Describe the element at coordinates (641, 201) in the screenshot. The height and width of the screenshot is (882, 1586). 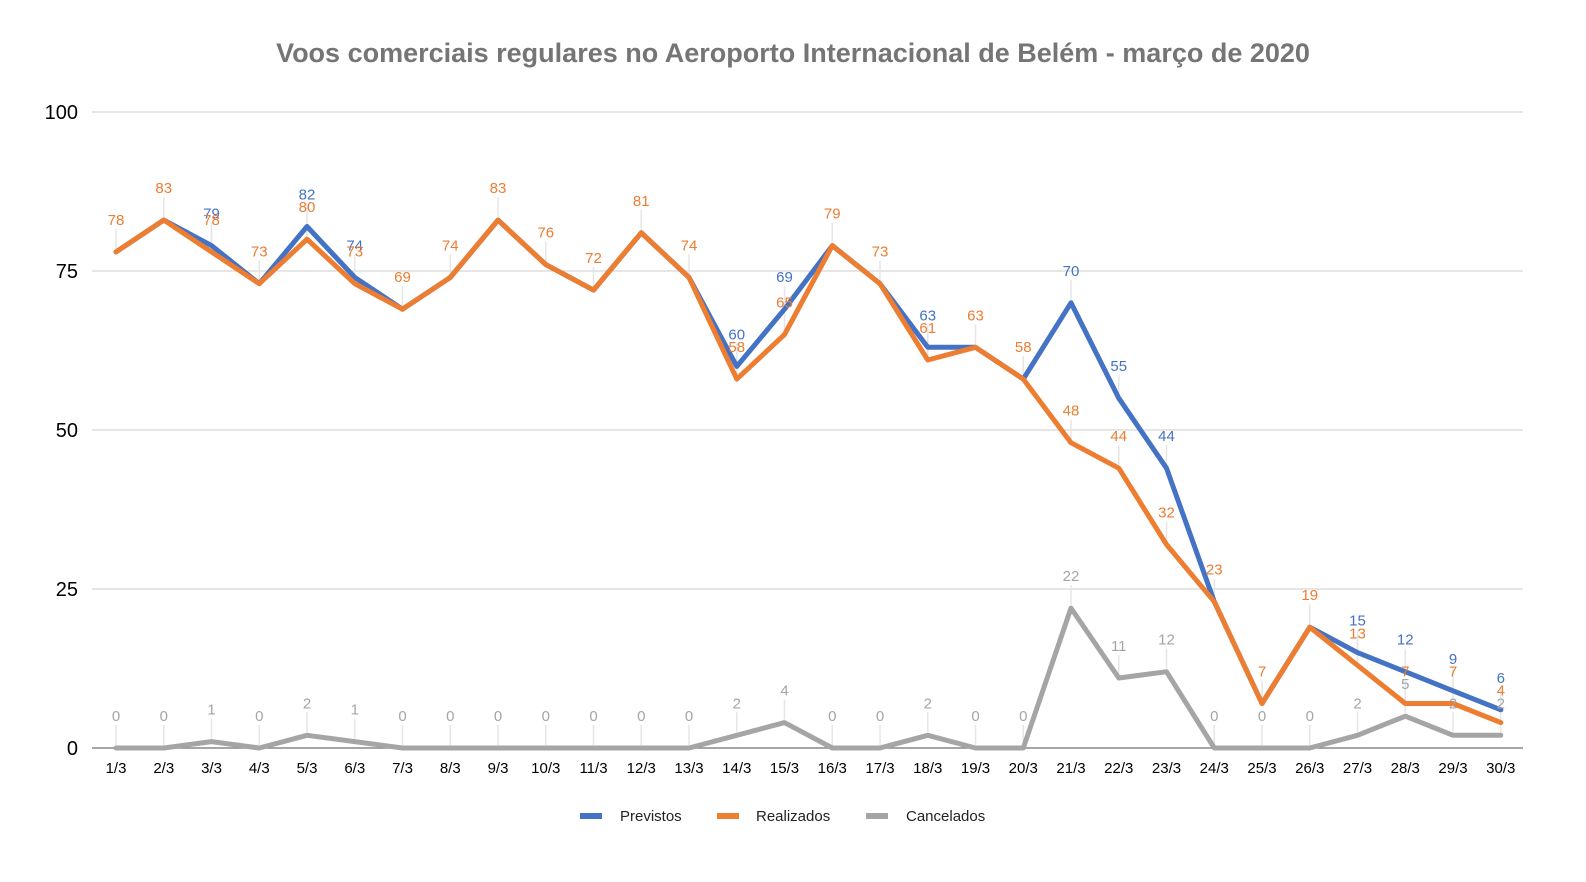
I see `data-label-realizados: 81` at that location.